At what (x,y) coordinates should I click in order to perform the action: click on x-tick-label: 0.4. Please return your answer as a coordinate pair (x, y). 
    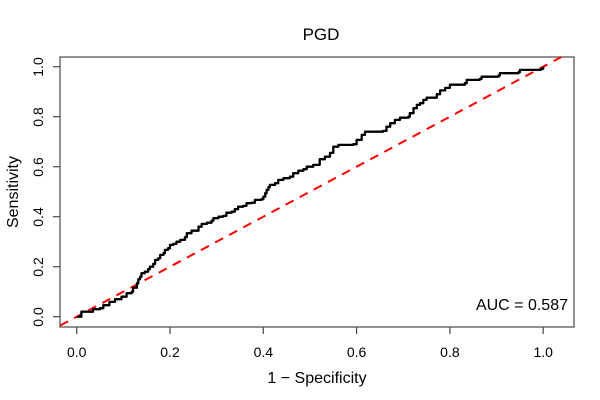
    Looking at the image, I should click on (263, 352).